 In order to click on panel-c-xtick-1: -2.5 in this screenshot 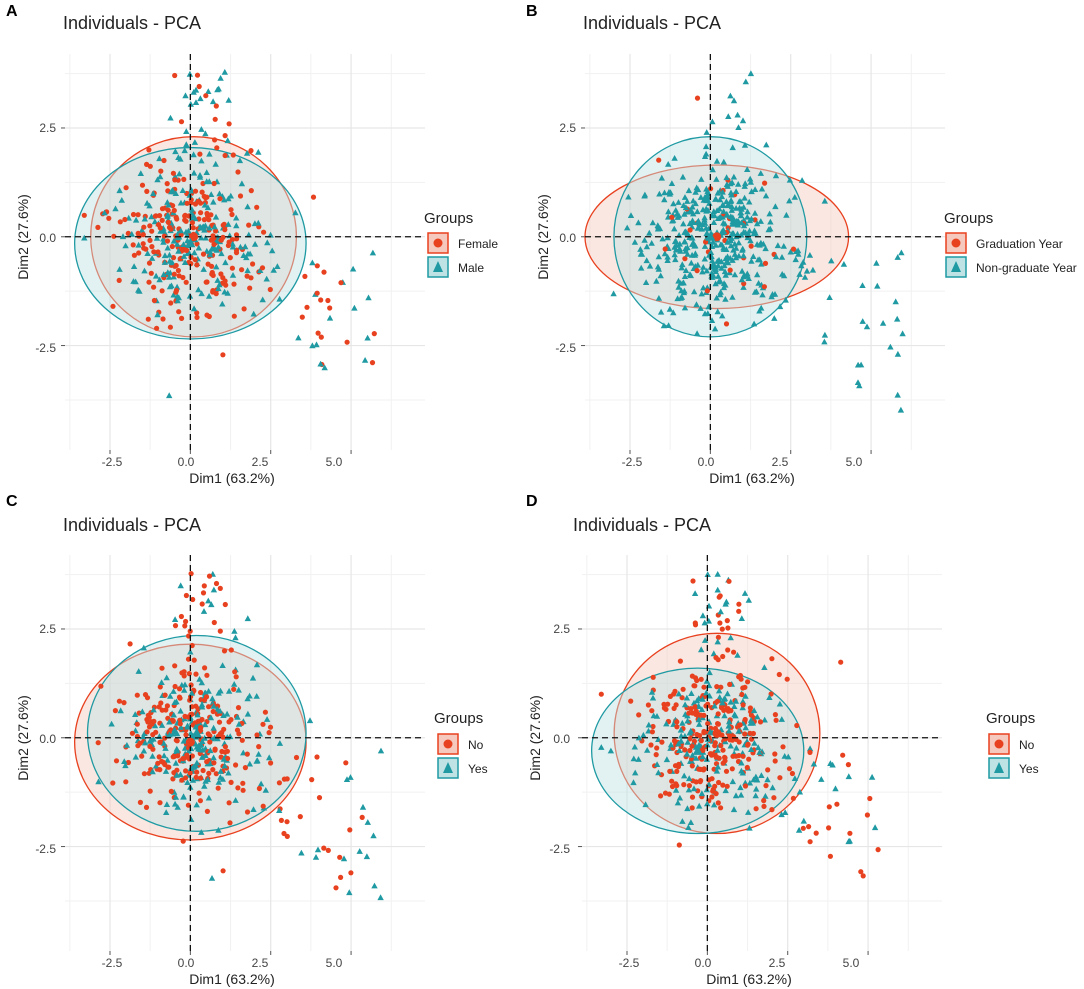, I will do `click(112, 963)`.